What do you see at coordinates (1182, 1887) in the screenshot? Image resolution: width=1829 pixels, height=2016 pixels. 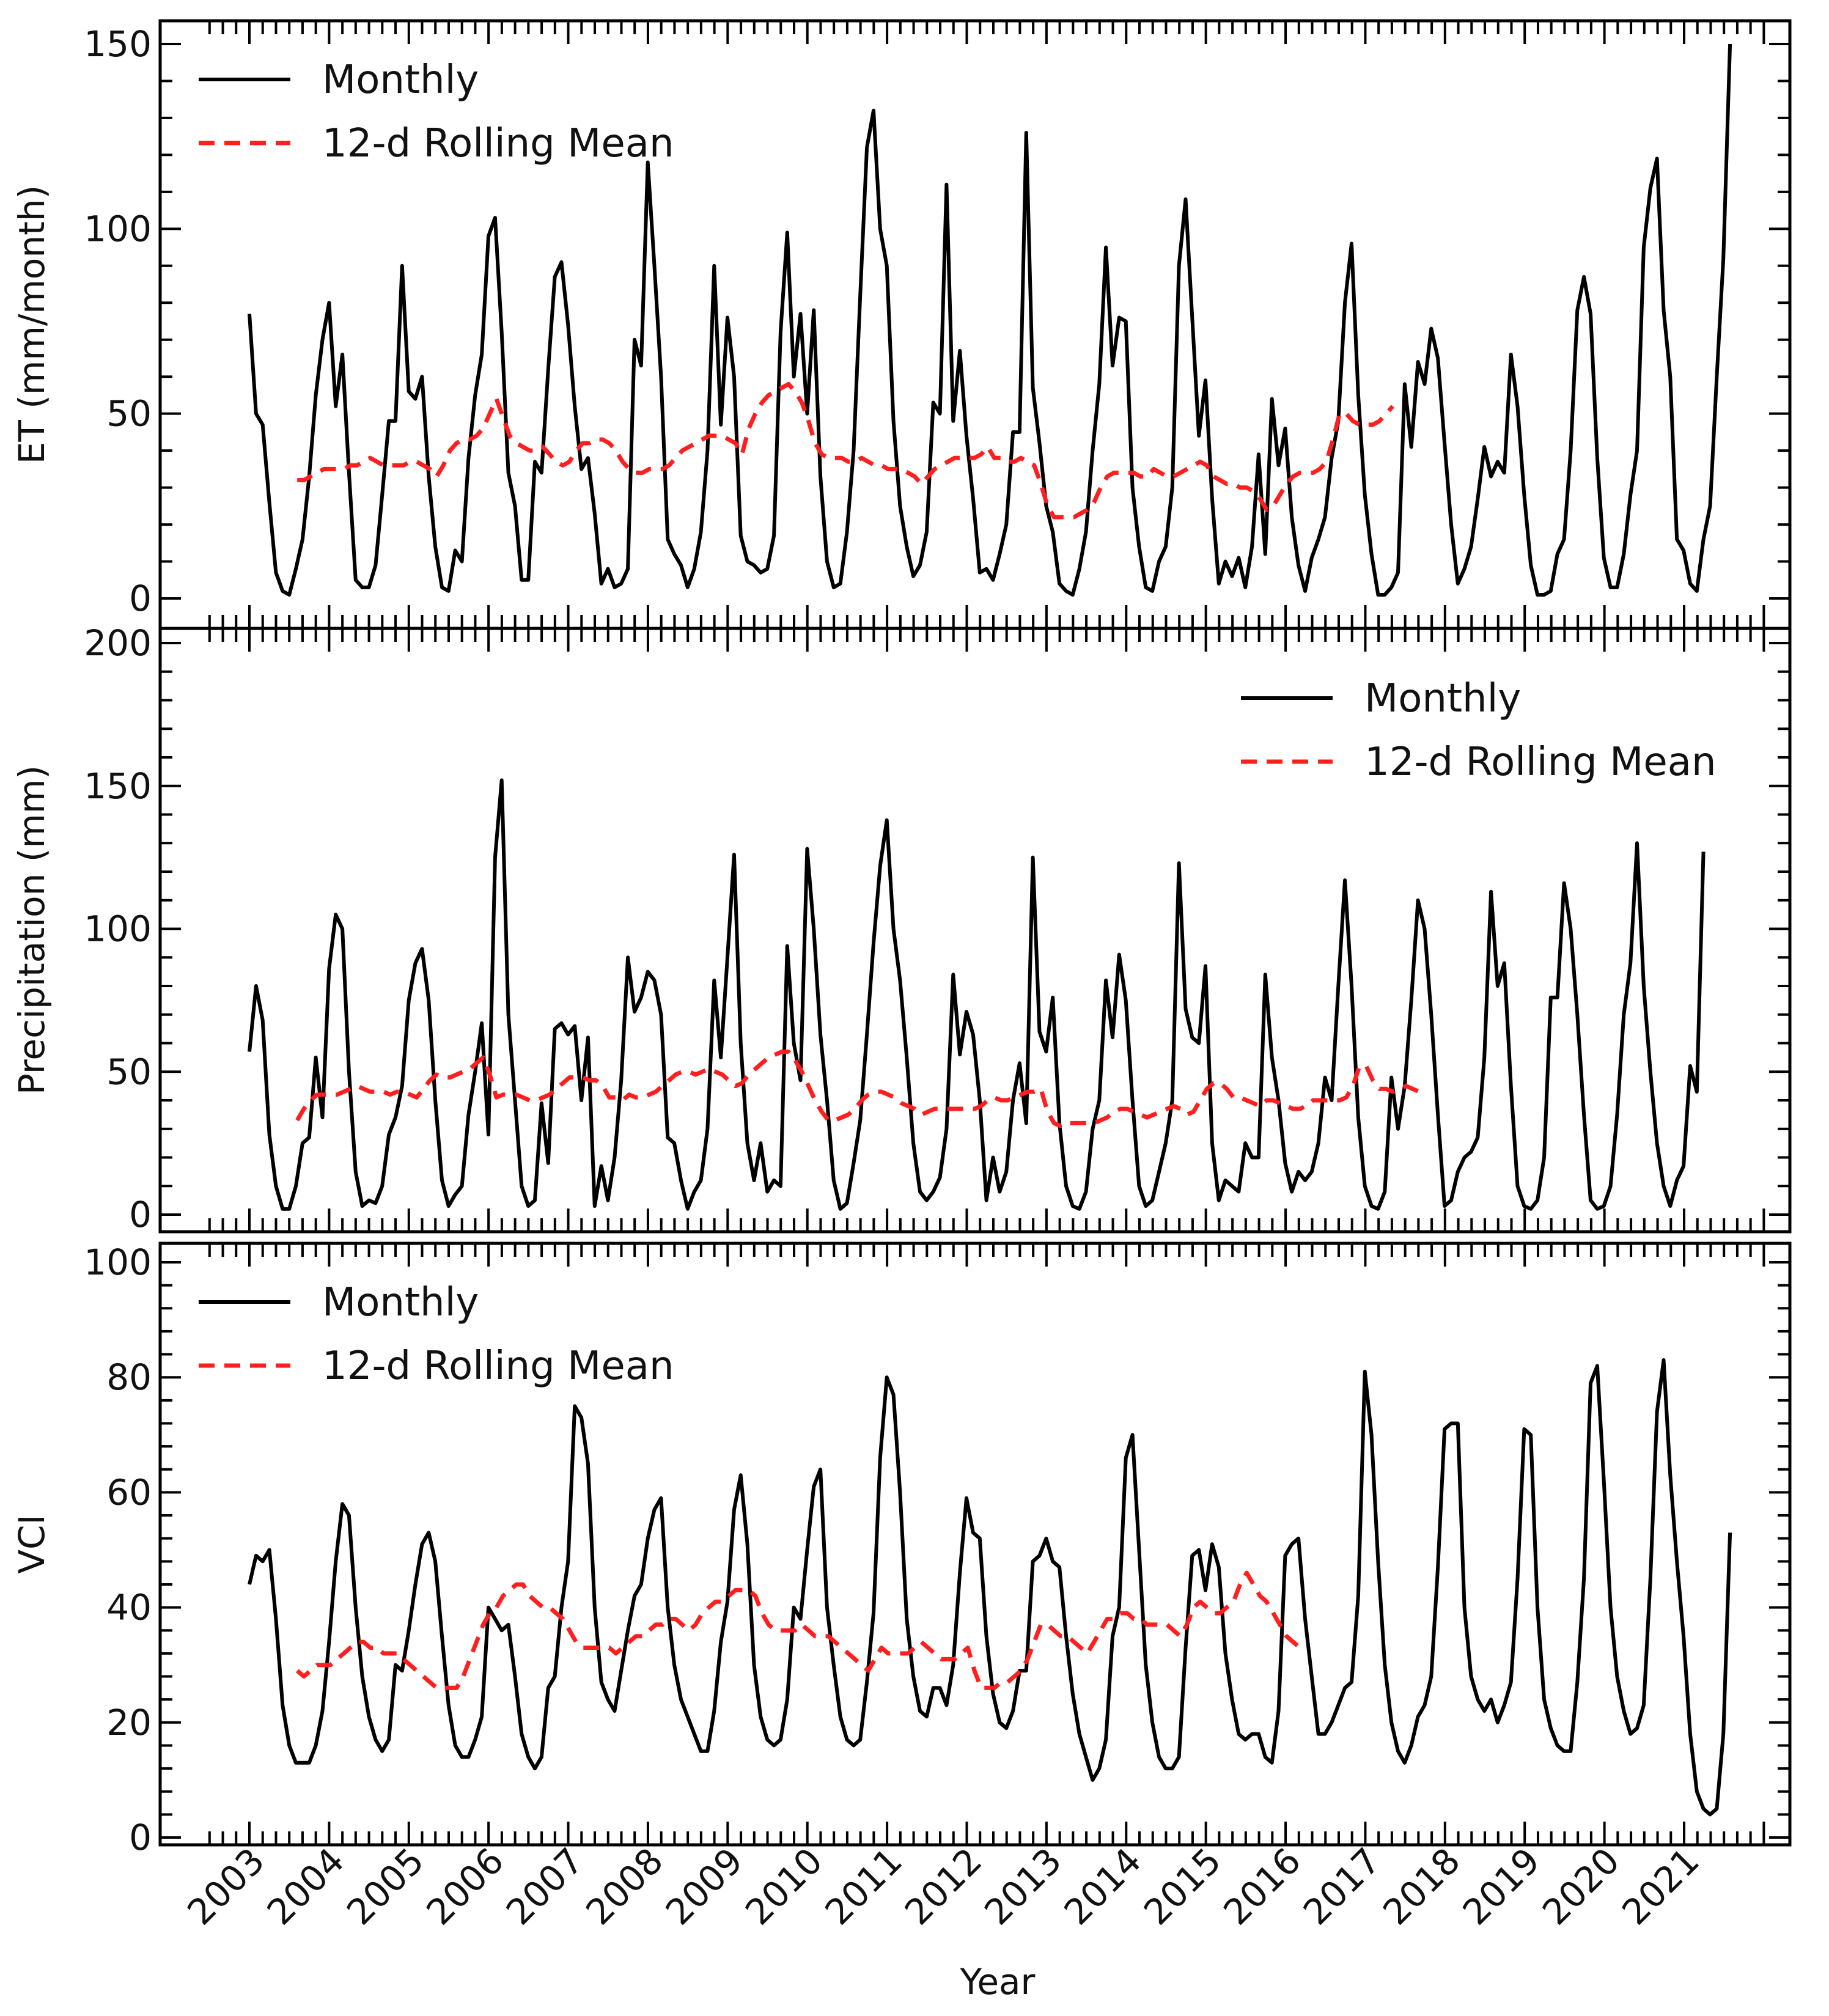 I see `x-tick-label: 2015` at bounding box center [1182, 1887].